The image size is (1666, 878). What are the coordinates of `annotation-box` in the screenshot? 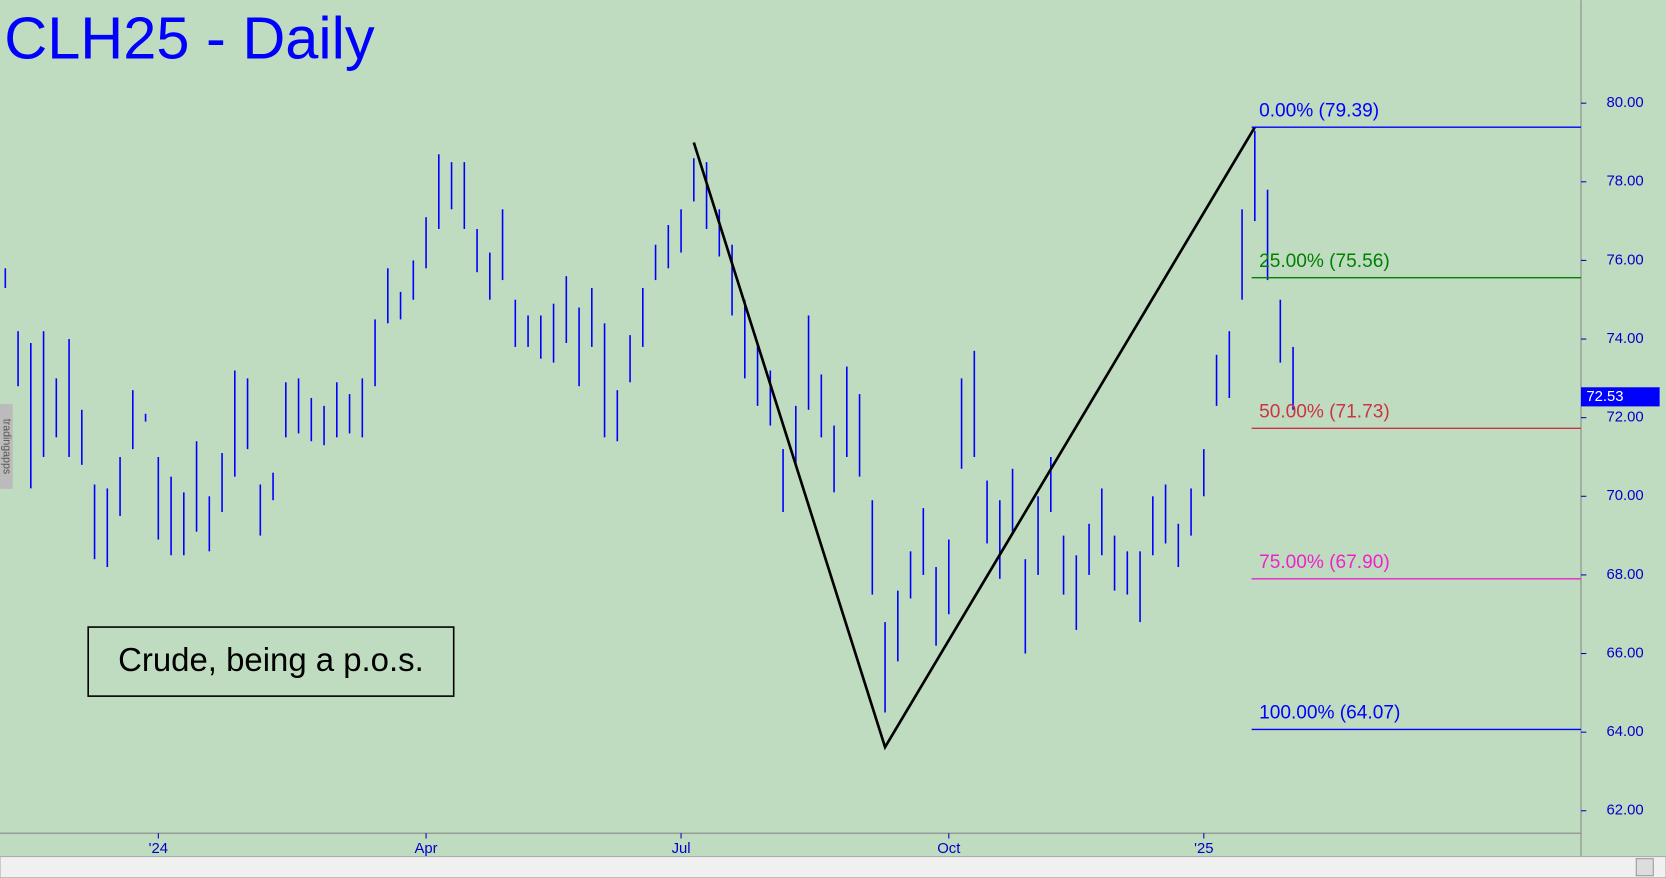 It's located at (271, 661).